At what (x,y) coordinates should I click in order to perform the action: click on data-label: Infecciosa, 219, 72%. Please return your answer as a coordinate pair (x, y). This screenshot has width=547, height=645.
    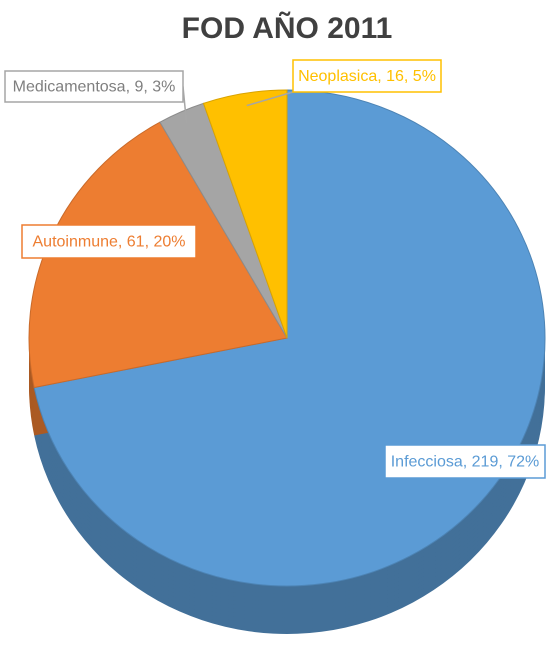
    Looking at the image, I should click on (465, 462).